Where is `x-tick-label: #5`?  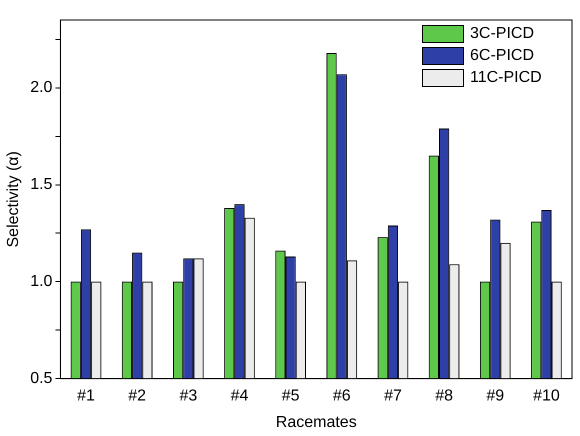 x-tick-label: #5 is located at coordinates (291, 396).